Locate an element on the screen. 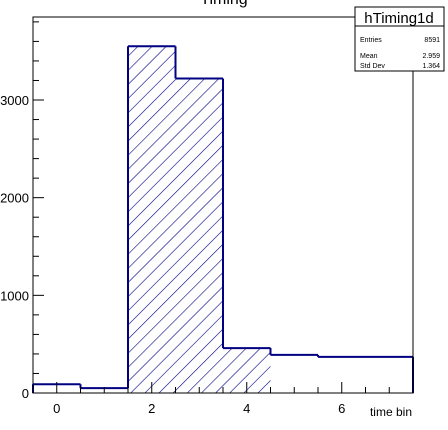 The width and height of the screenshot is (448, 430). y-tick-label: 2000 is located at coordinates (14, 198).